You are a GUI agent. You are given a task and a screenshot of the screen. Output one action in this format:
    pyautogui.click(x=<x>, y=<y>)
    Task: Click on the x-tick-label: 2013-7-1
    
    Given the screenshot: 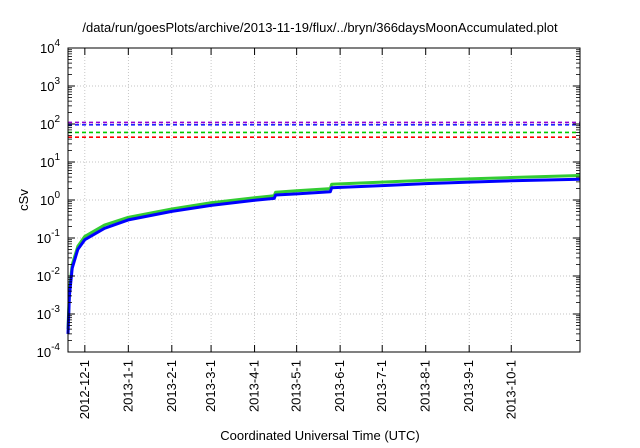 What is the action you would take?
    pyautogui.click(x=381, y=386)
    